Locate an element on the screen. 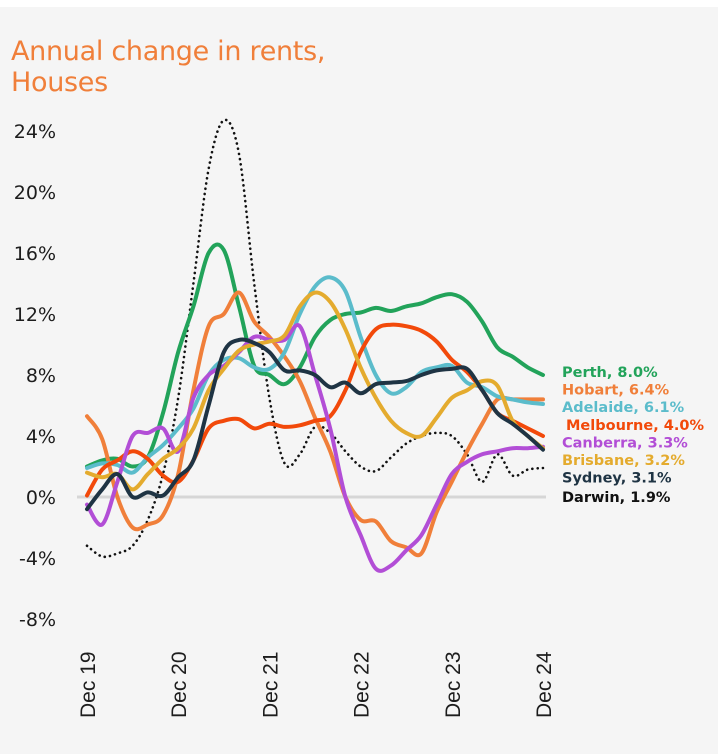 Image resolution: width=718 pixels, height=754 pixels. legend-label-sydney: Sydney, 3.1% is located at coordinates (617, 479).